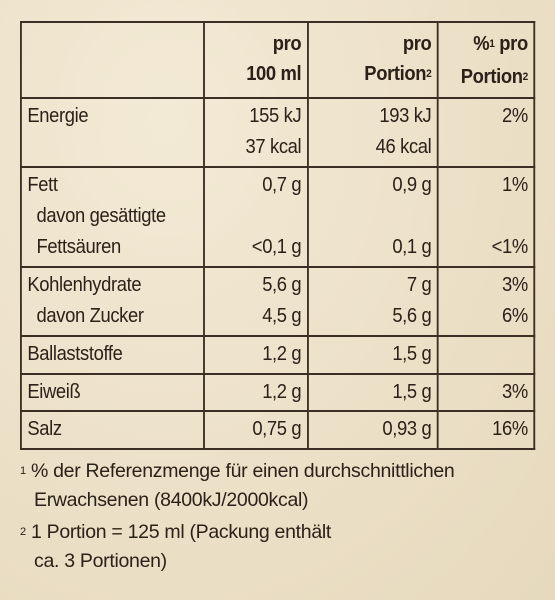 This screenshot has width=555, height=600. Describe the element at coordinates (58, 116) in the screenshot. I see `energie-label: Energie` at that location.